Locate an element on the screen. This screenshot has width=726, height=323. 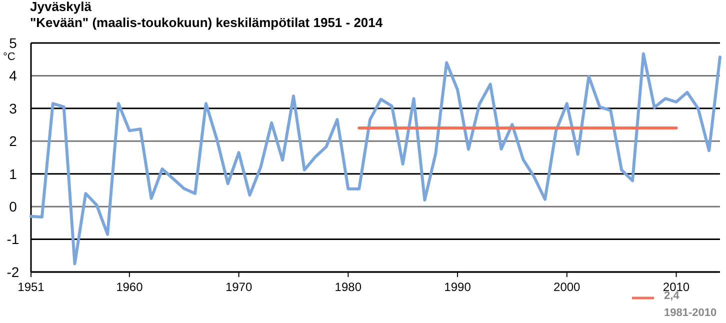
text: 1981-2010 is located at coordinates (690, 313).